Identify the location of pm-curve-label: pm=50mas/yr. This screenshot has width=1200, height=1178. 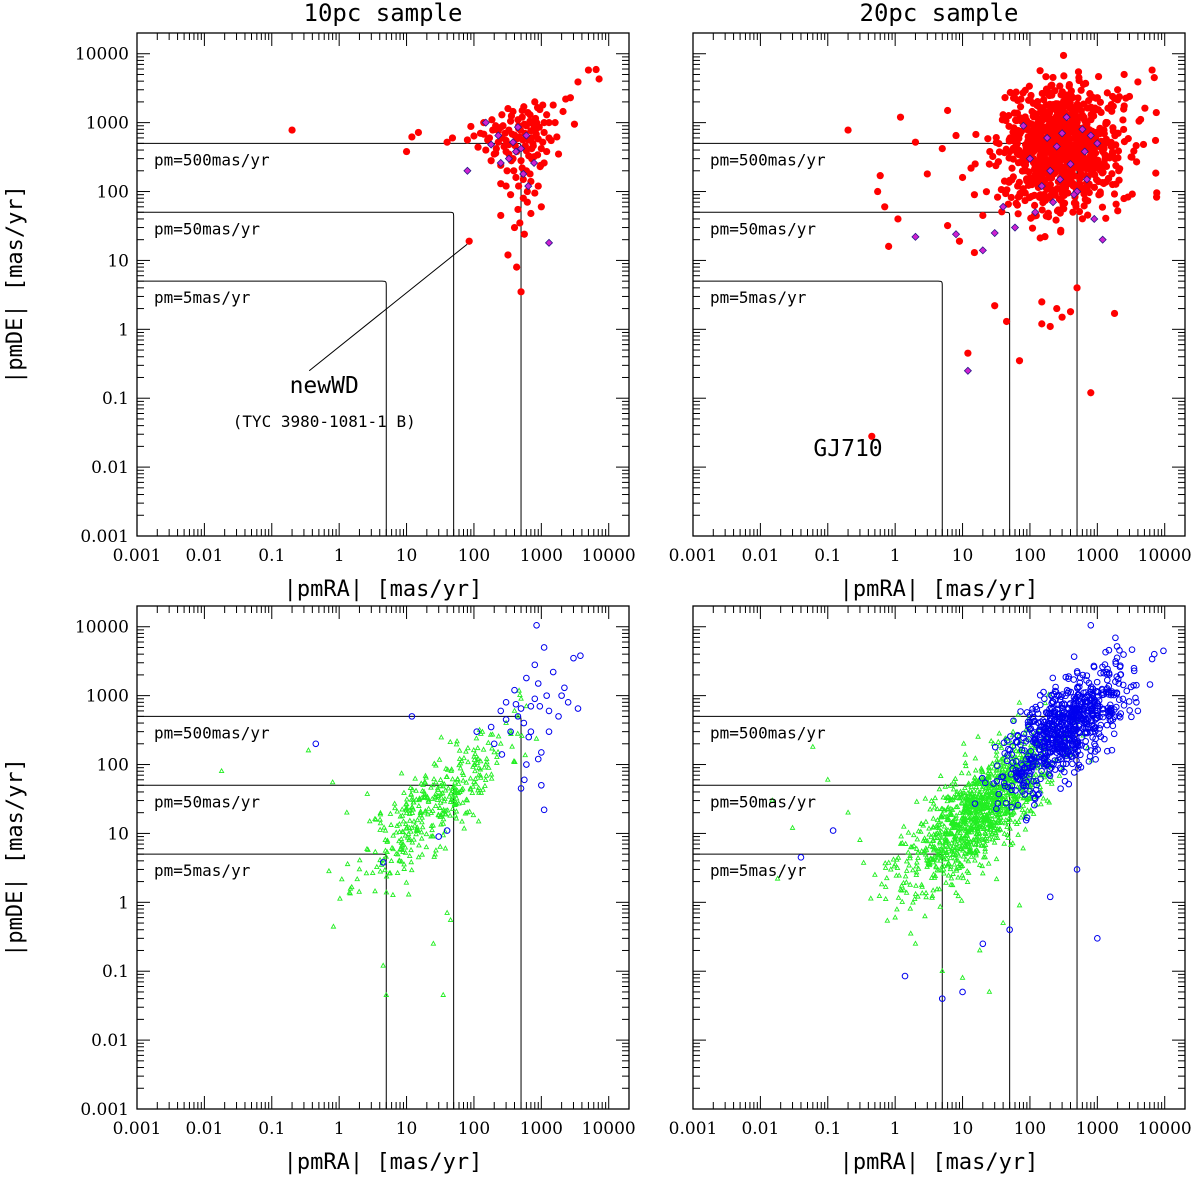
(763, 801).